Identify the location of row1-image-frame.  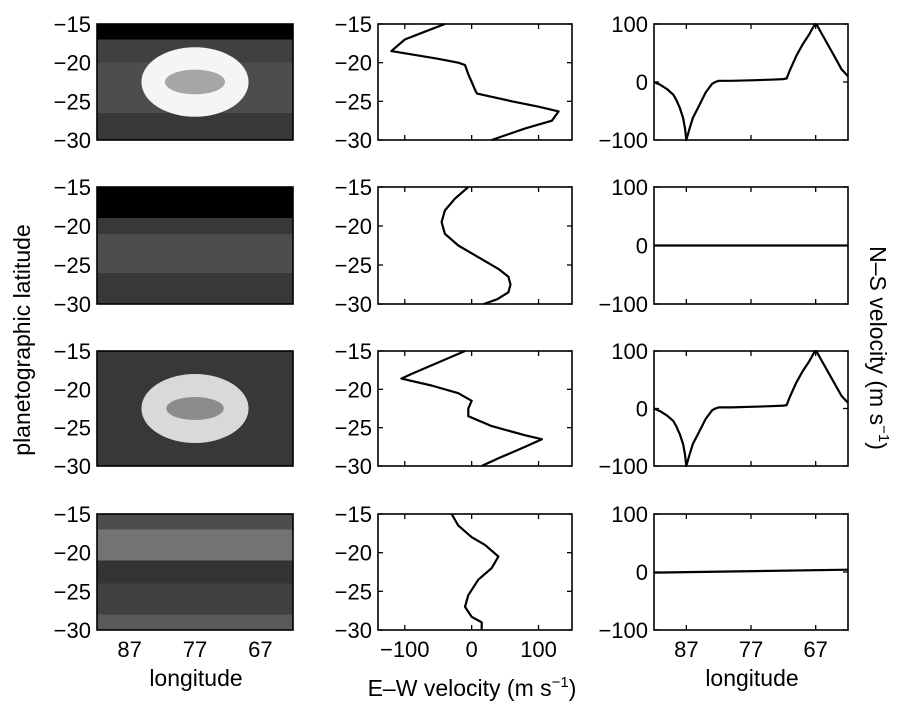
(195, 82).